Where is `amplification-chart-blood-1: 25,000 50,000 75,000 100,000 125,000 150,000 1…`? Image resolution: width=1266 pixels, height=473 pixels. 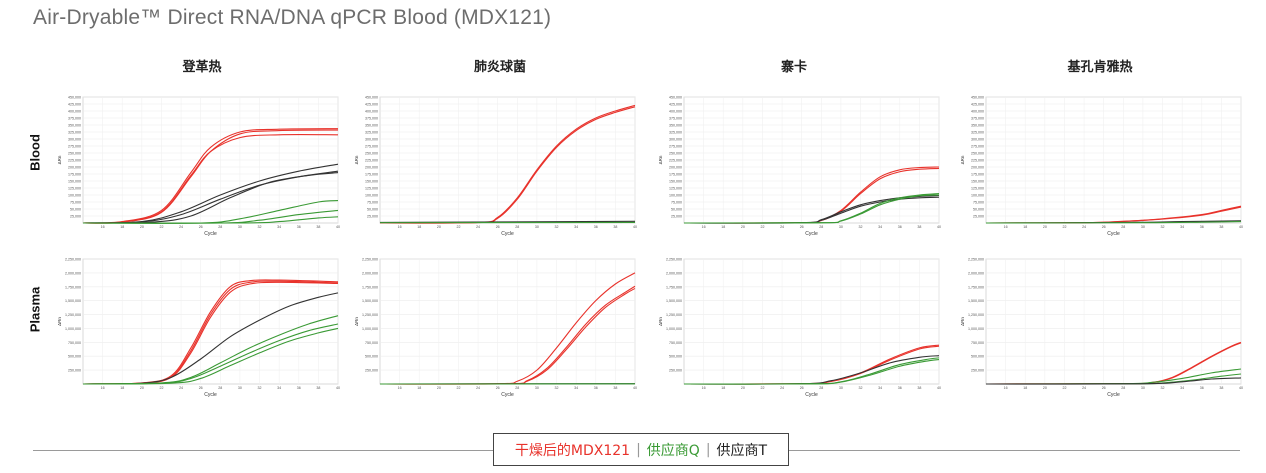 amplification-chart-blood-1: 25,000 50,000 75,000 100,000 125,000 150,000 1… is located at coordinates (495, 167).